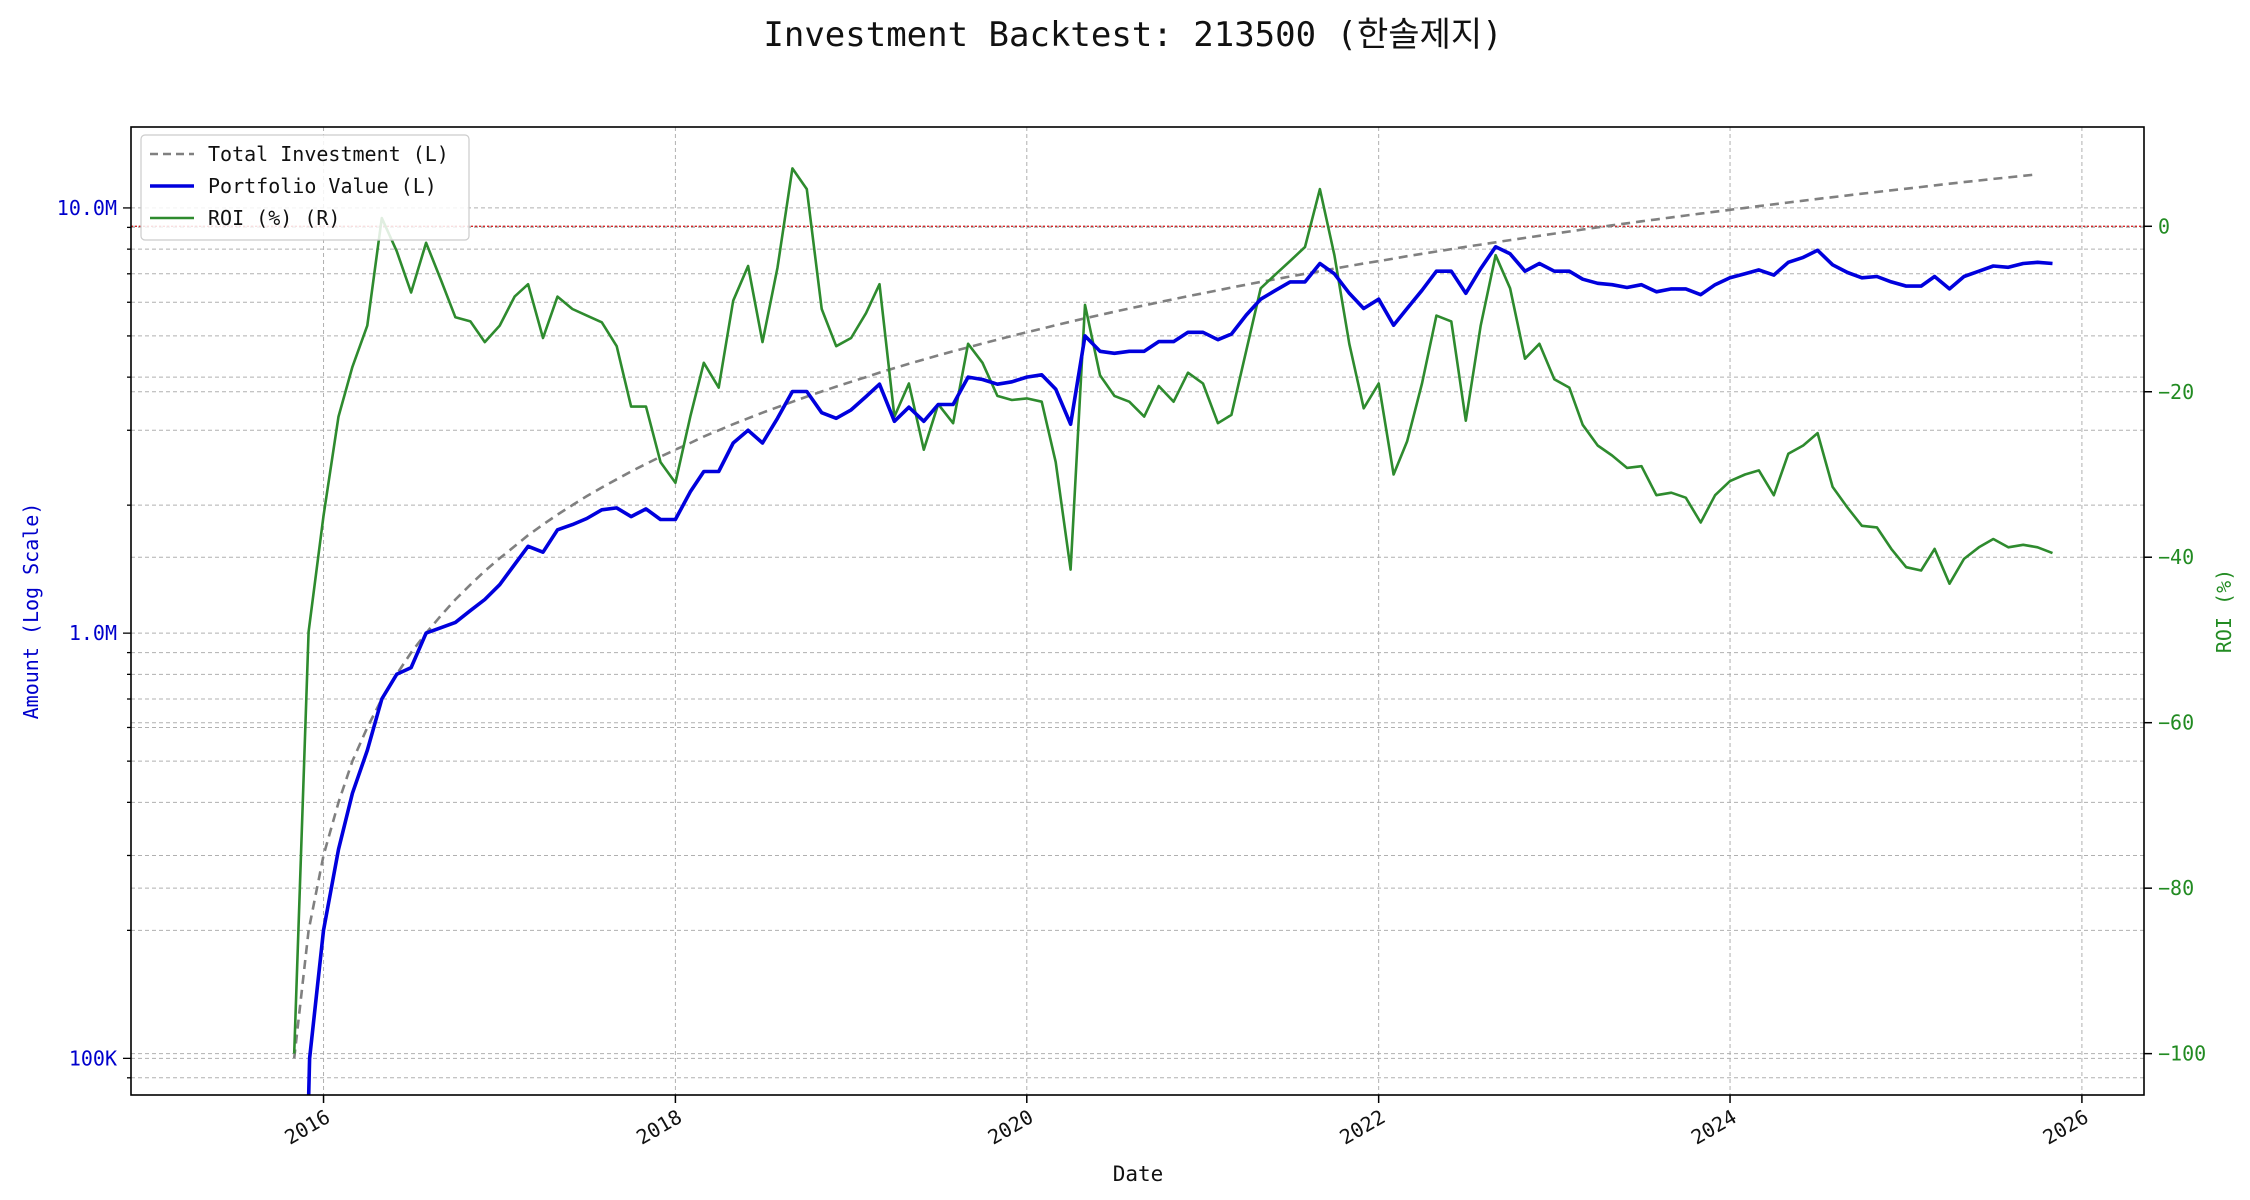  I want to click on legend-item-roi: ROI (%) (R), so click(245, 218).